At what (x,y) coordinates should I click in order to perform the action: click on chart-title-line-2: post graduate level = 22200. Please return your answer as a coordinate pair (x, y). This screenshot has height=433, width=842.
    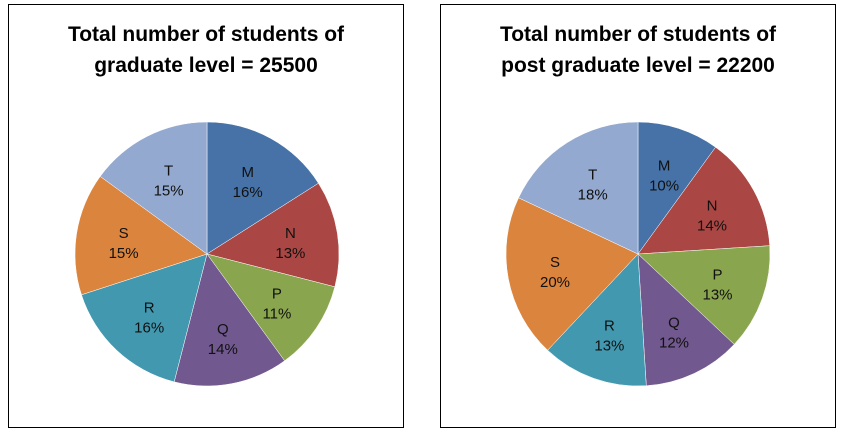
    Looking at the image, I should click on (638, 65).